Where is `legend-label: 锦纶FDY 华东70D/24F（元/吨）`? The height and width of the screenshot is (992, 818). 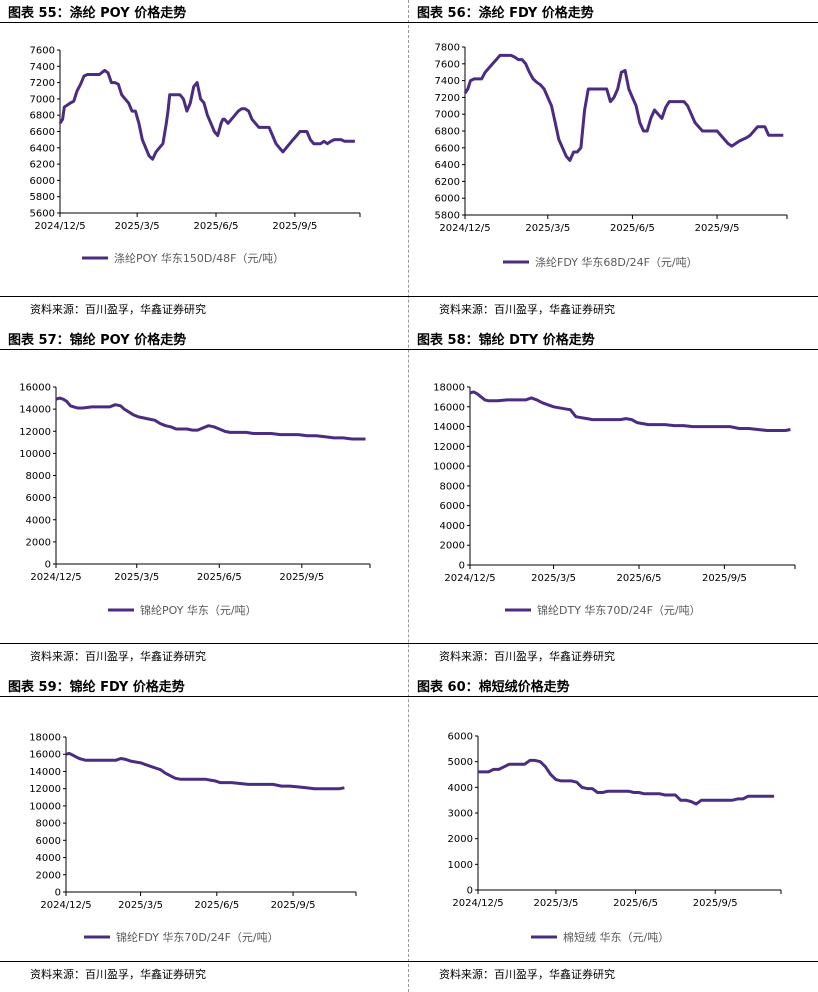
legend-label: 锦纶FDY 华东70D/24F（元/吨） is located at coordinates (197, 937).